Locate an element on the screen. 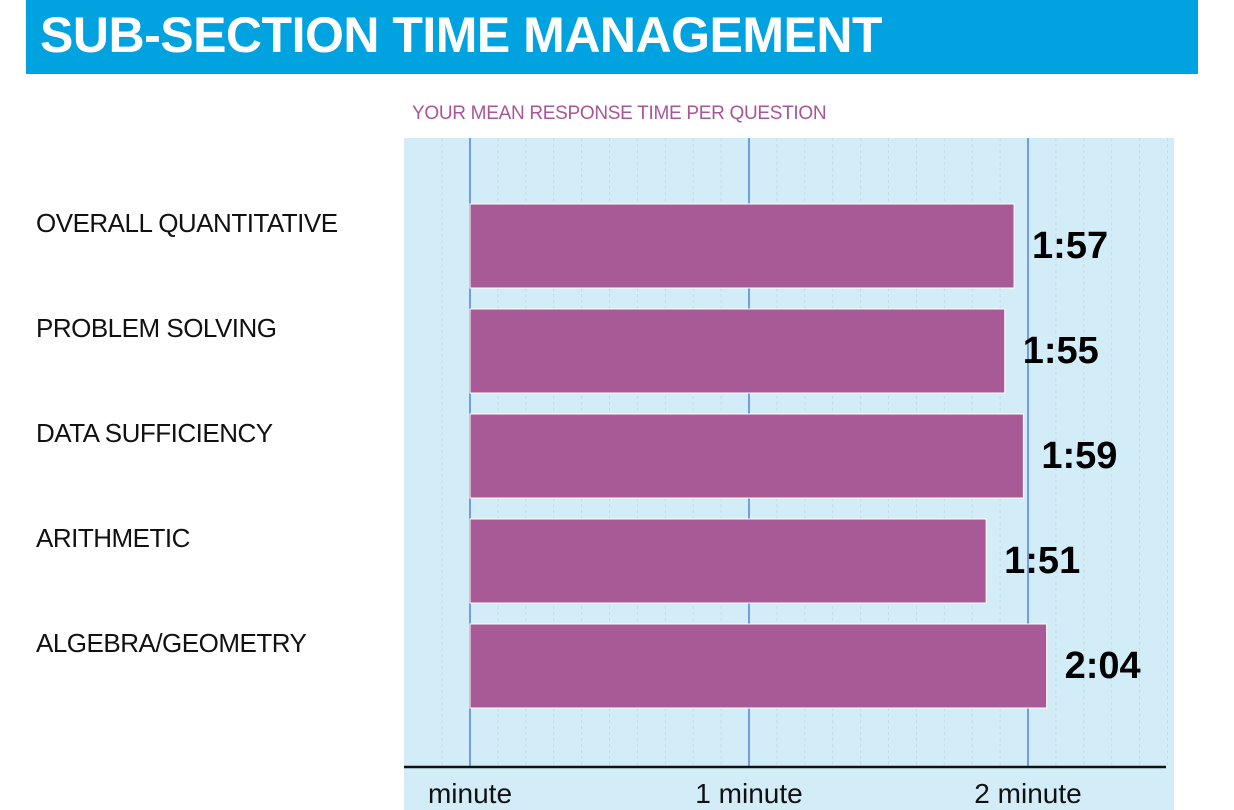 This screenshot has width=1234, height=810. header-bar: SUB-SECTION TIME MANAGEMENT is located at coordinates (612, 37).